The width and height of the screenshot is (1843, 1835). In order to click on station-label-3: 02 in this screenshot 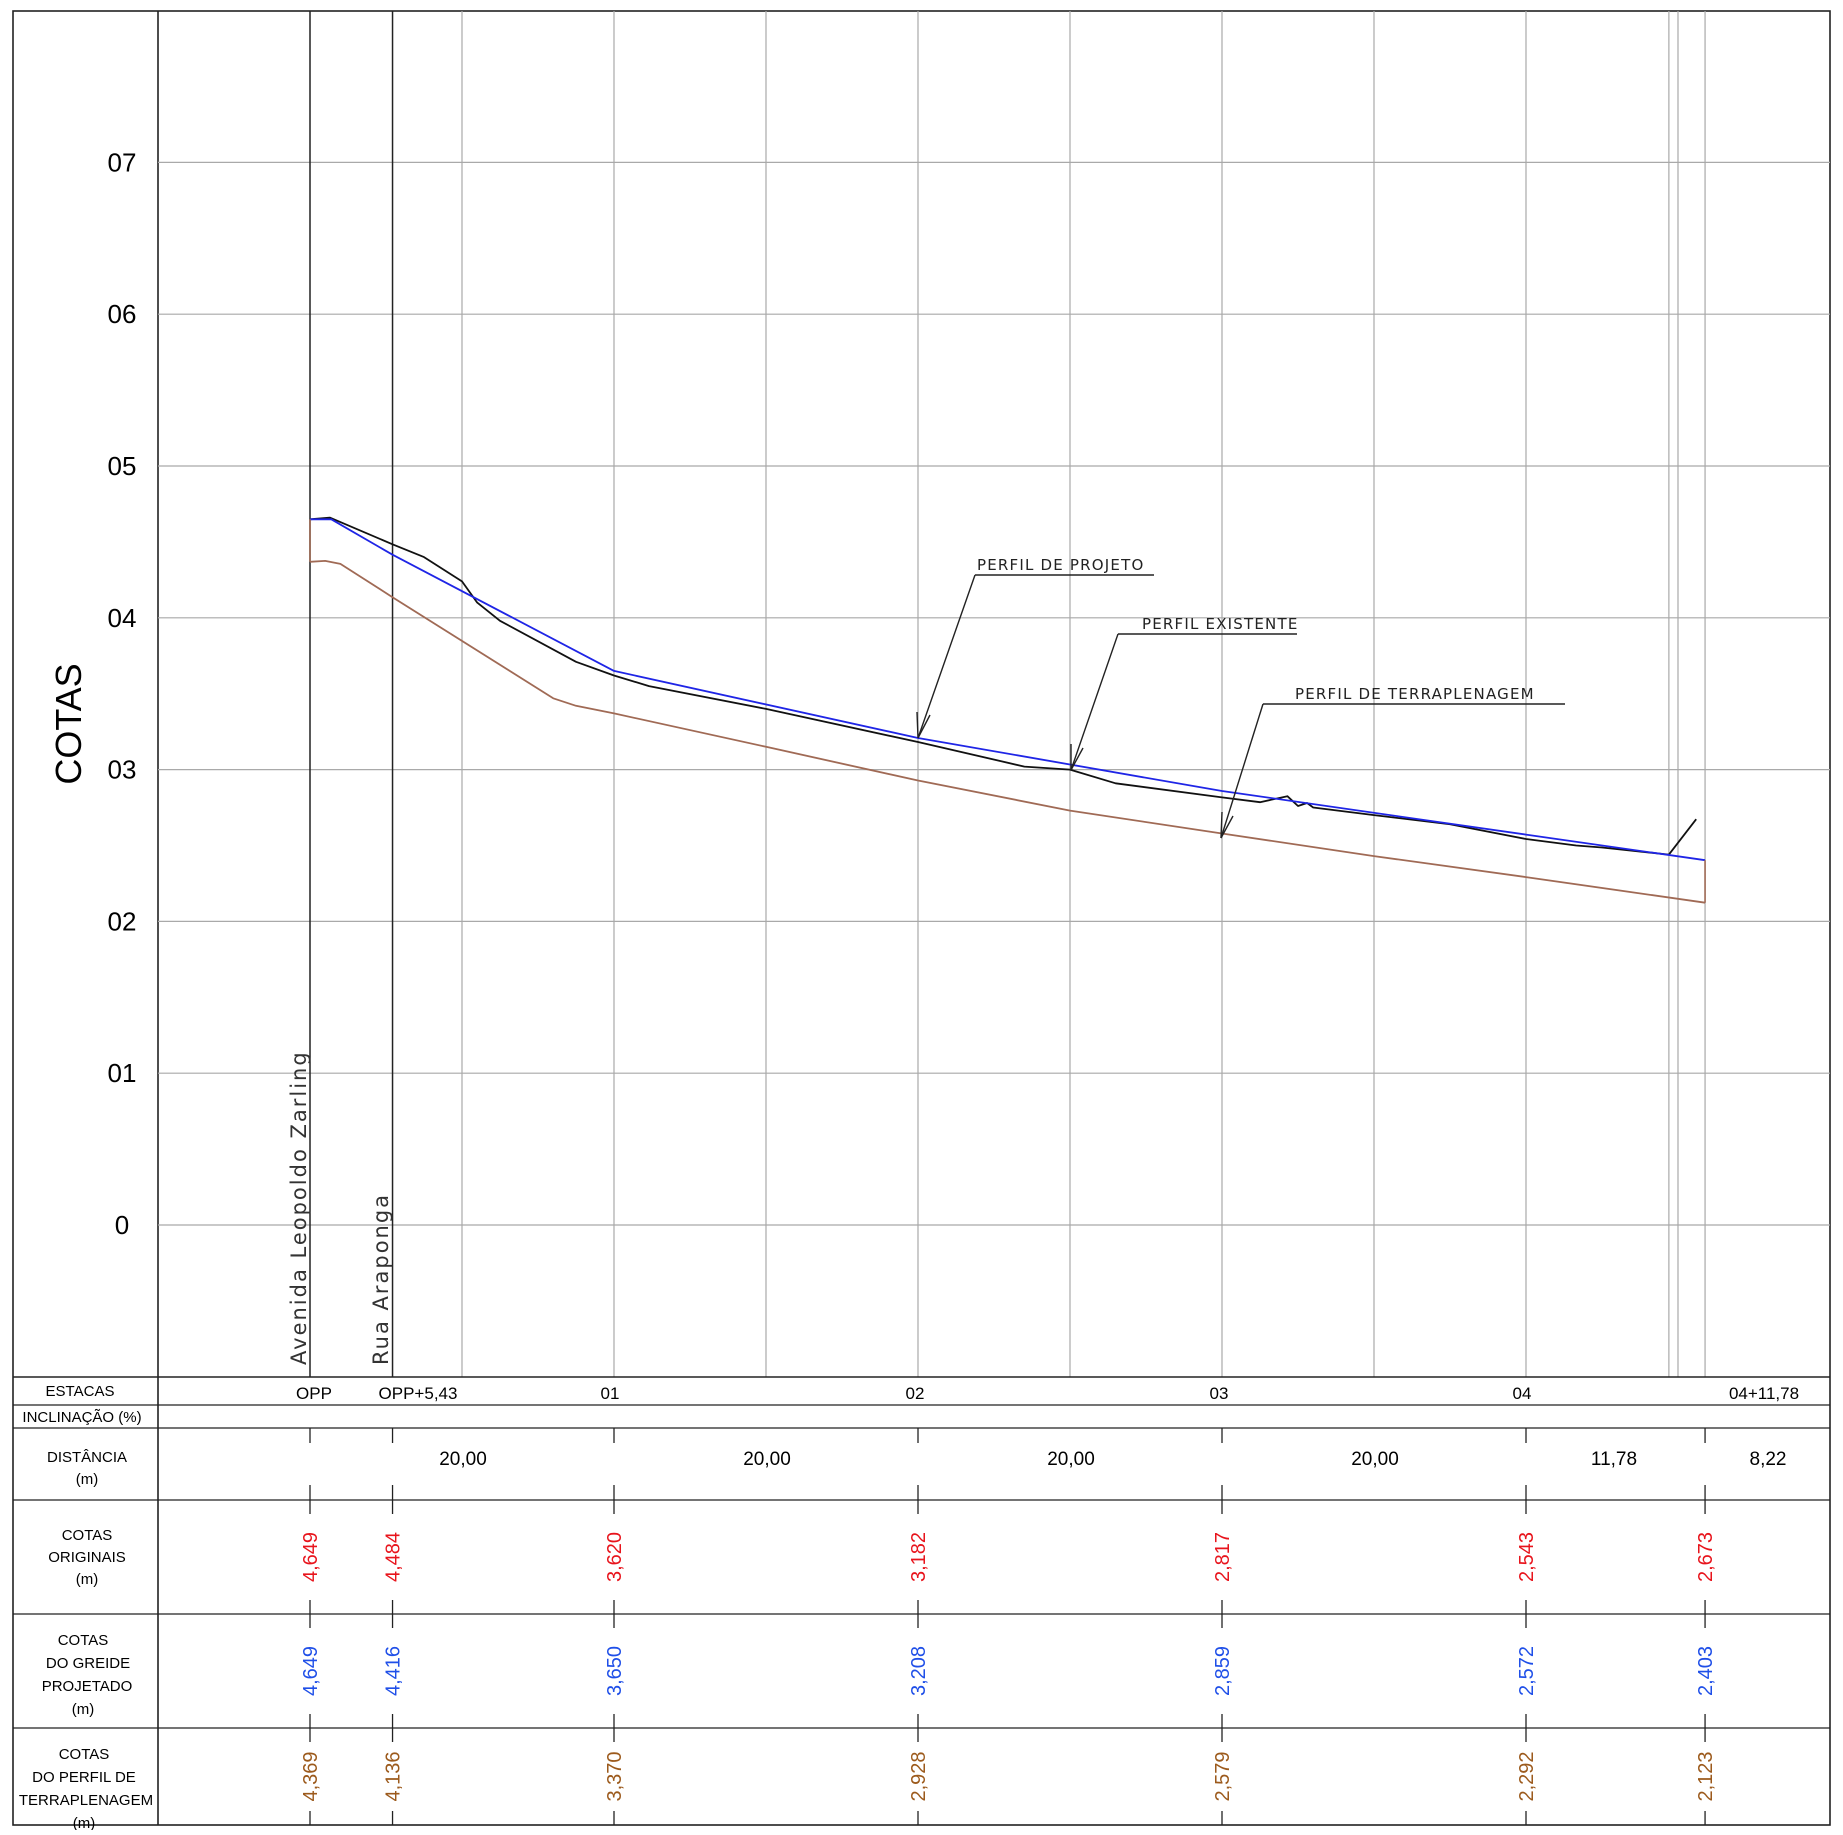, I will do `click(915, 1393)`.